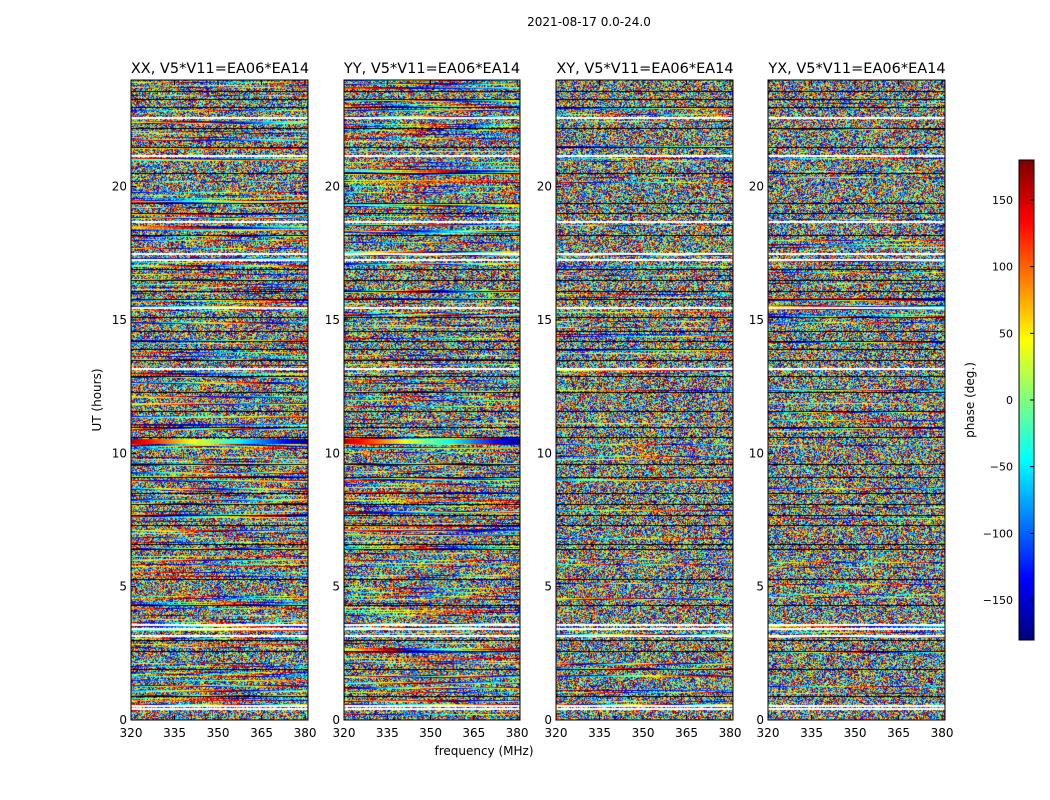 The width and height of the screenshot is (1050, 800). I want to click on phase-heatmap-xy, so click(644, 400).